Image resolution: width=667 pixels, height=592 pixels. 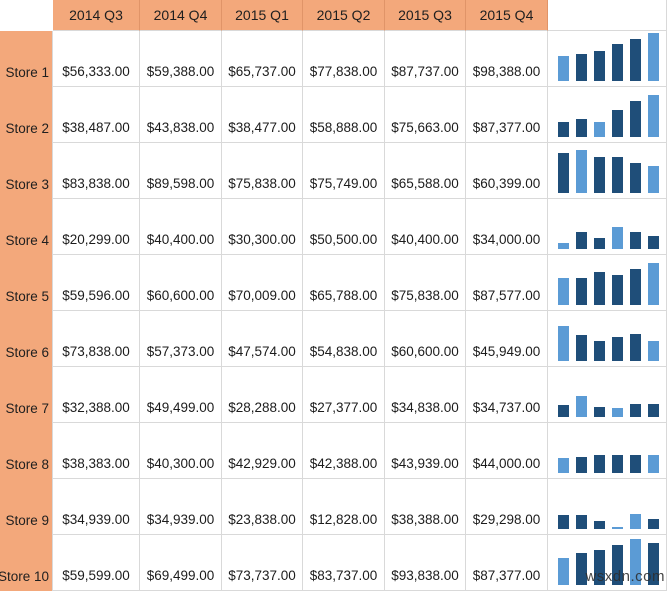 What do you see at coordinates (344, 15) in the screenshot?
I see `quarter-header-2015-q2: 2015 Q2` at bounding box center [344, 15].